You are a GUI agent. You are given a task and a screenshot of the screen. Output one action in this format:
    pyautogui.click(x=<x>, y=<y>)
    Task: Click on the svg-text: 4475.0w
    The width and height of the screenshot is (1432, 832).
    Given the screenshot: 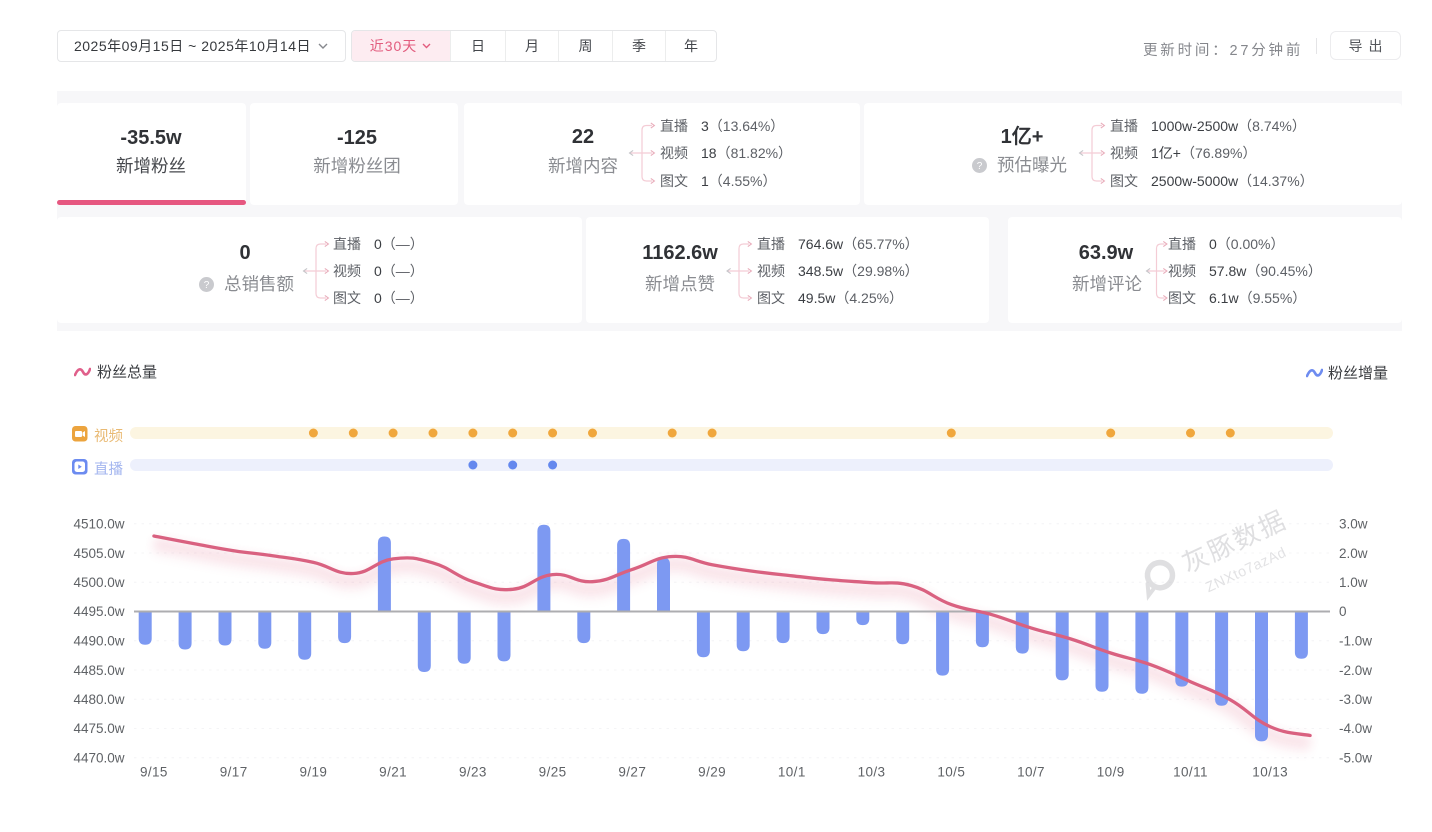 What is the action you would take?
    pyautogui.click(x=98, y=728)
    